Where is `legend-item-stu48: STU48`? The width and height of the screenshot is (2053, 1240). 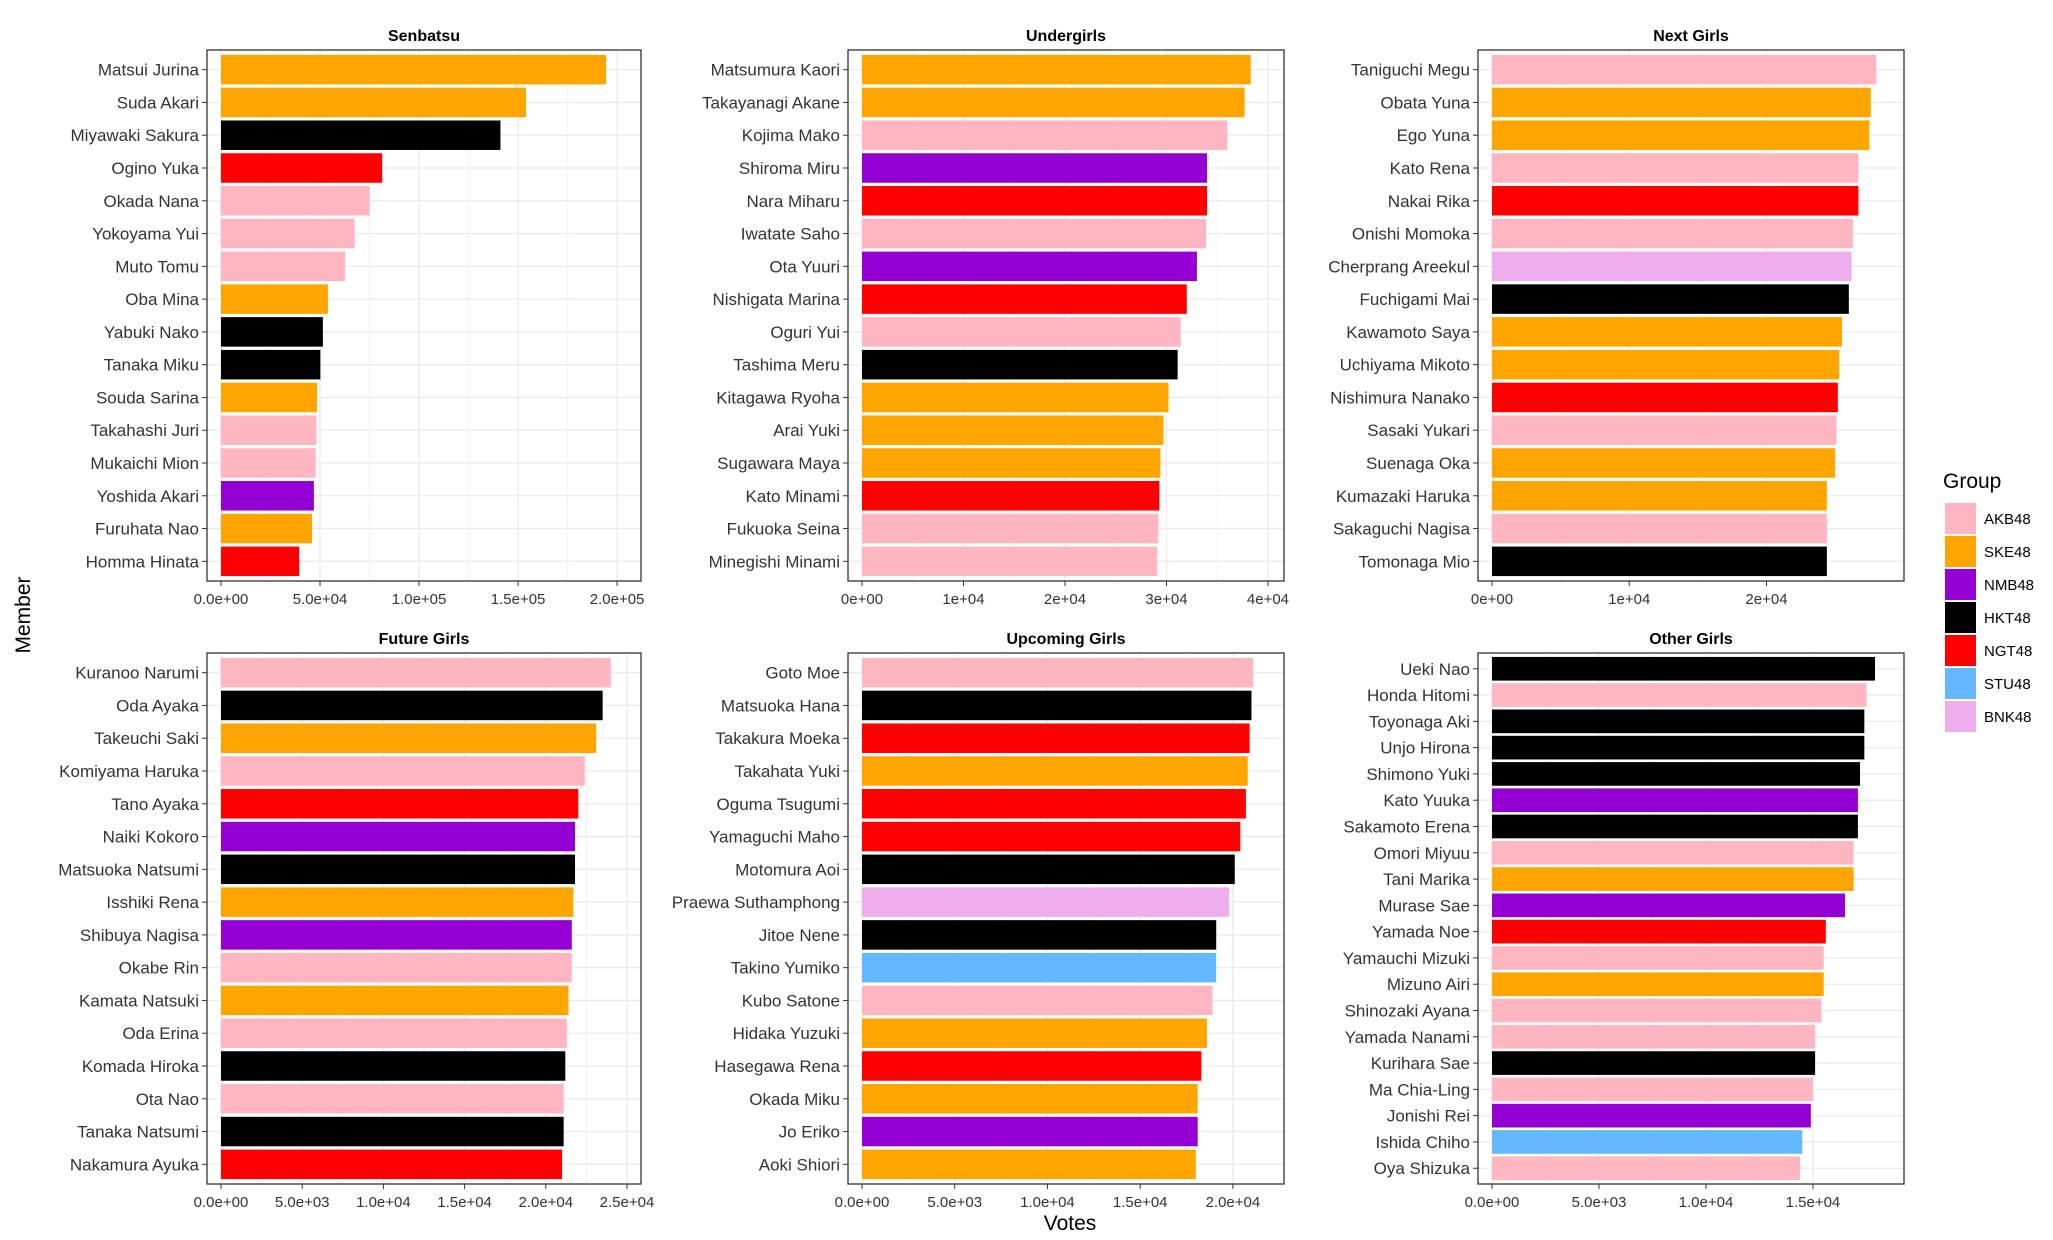
legend-item-stu48: STU48 is located at coordinates (1988, 683).